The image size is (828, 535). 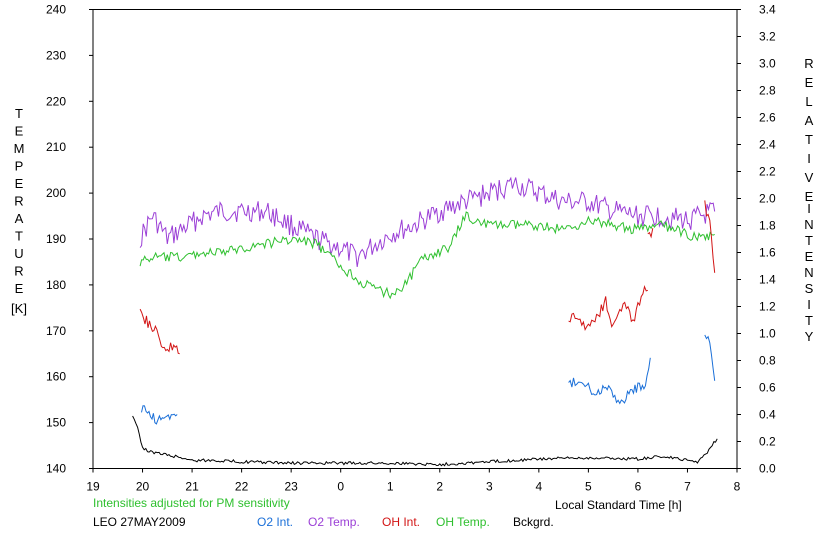 What do you see at coordinates (56, 239) in the screenshot?
I see `left-tick-label: 190` at bounding box center [56, 239].